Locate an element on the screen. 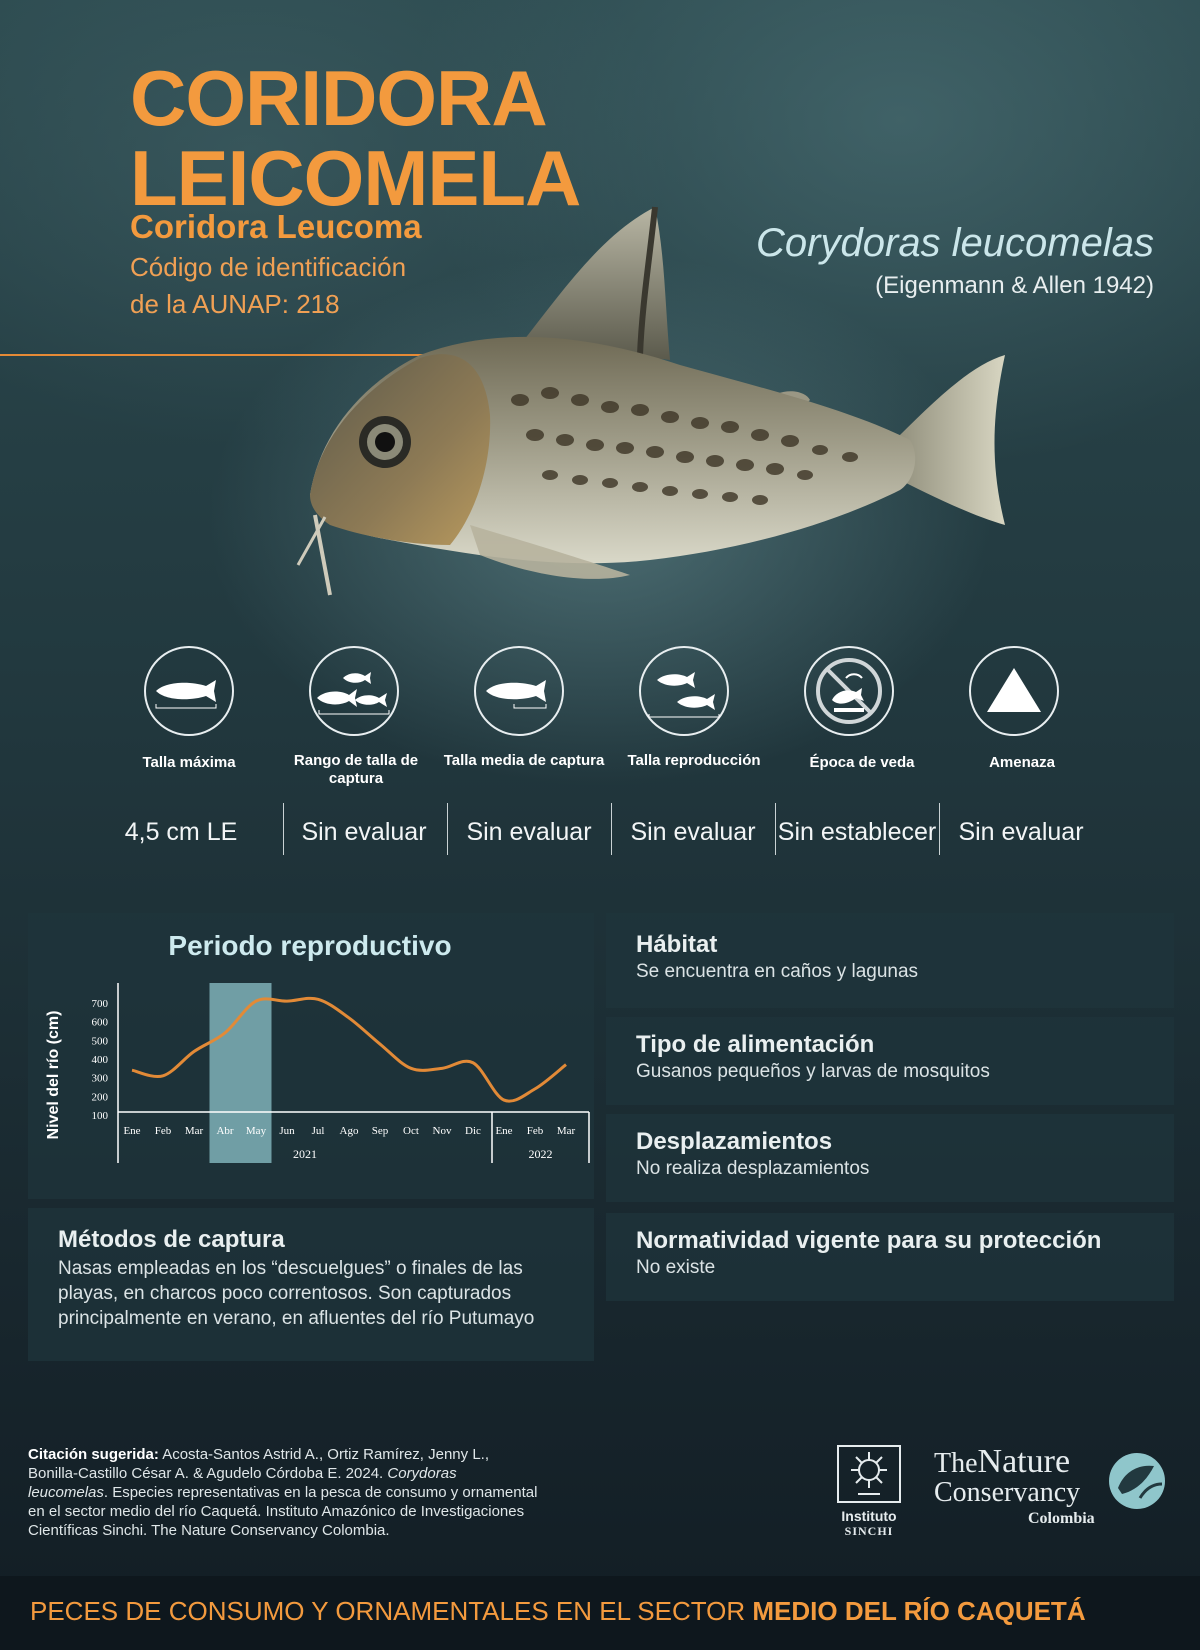 The height and width of the screenshot is (1650, 1200). stat-value-threat: Sin evaluar is located at coordinates (1021, 832).